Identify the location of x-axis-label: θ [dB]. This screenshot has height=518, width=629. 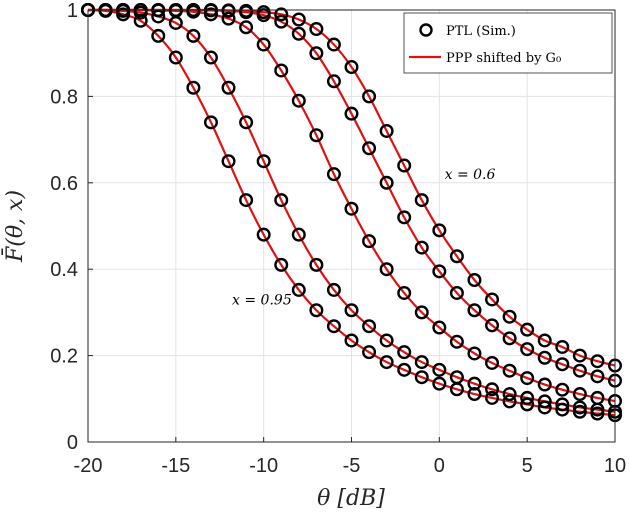
(351, 498).